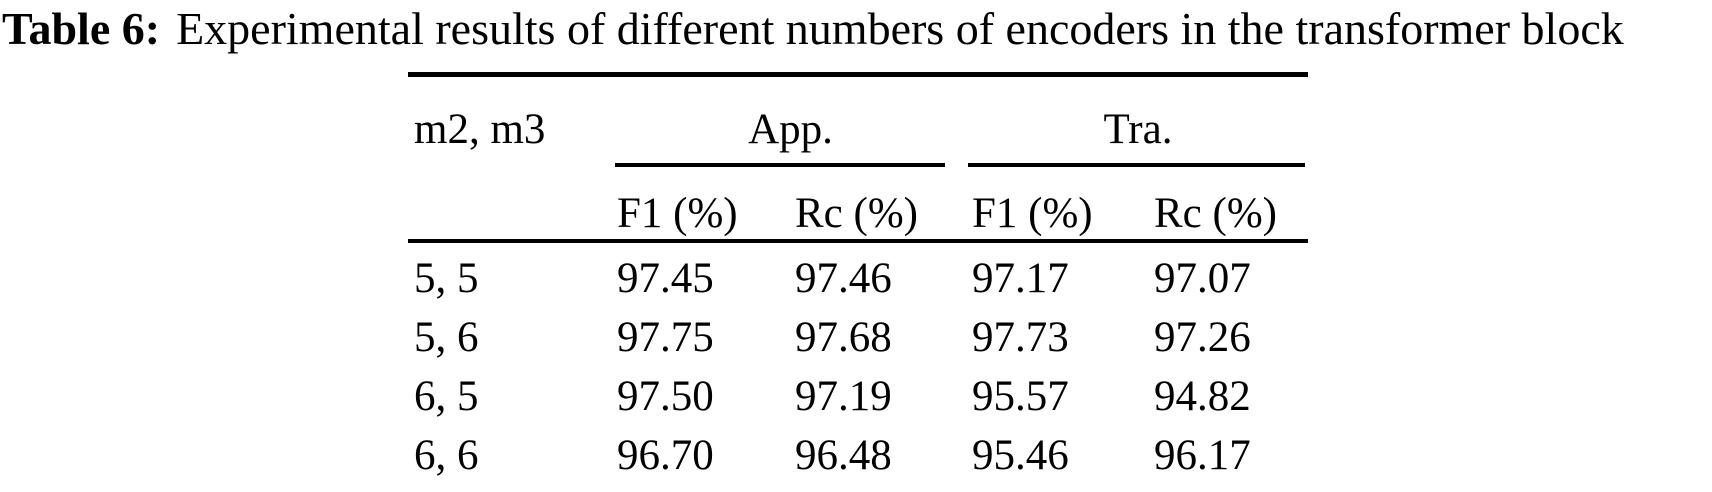 This screenshot has width=1712, height=492. What do you see at coordinates (665, 396) in the screenshot?
I see `cell-app-f1: 97.50` at bounding box center [665, 396].